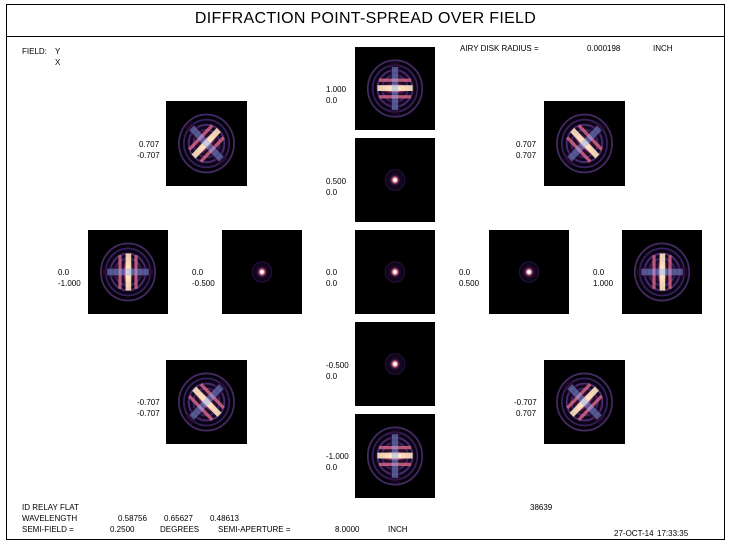  Describe the element at coordinates (178, 518) in the screenshot. I see `wavelength-value: 0.65627` at that location.